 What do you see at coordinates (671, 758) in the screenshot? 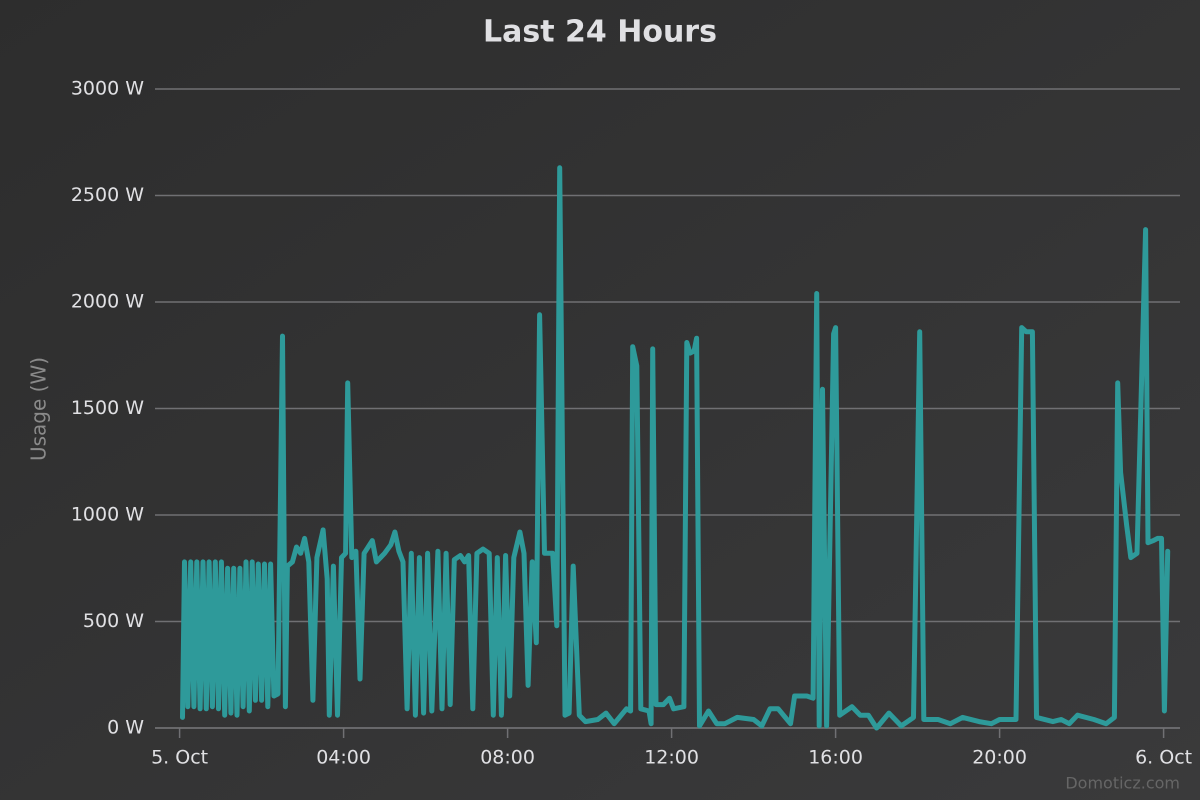
I see `x-tick-label: 12:00` at bounding box center [671, 758].